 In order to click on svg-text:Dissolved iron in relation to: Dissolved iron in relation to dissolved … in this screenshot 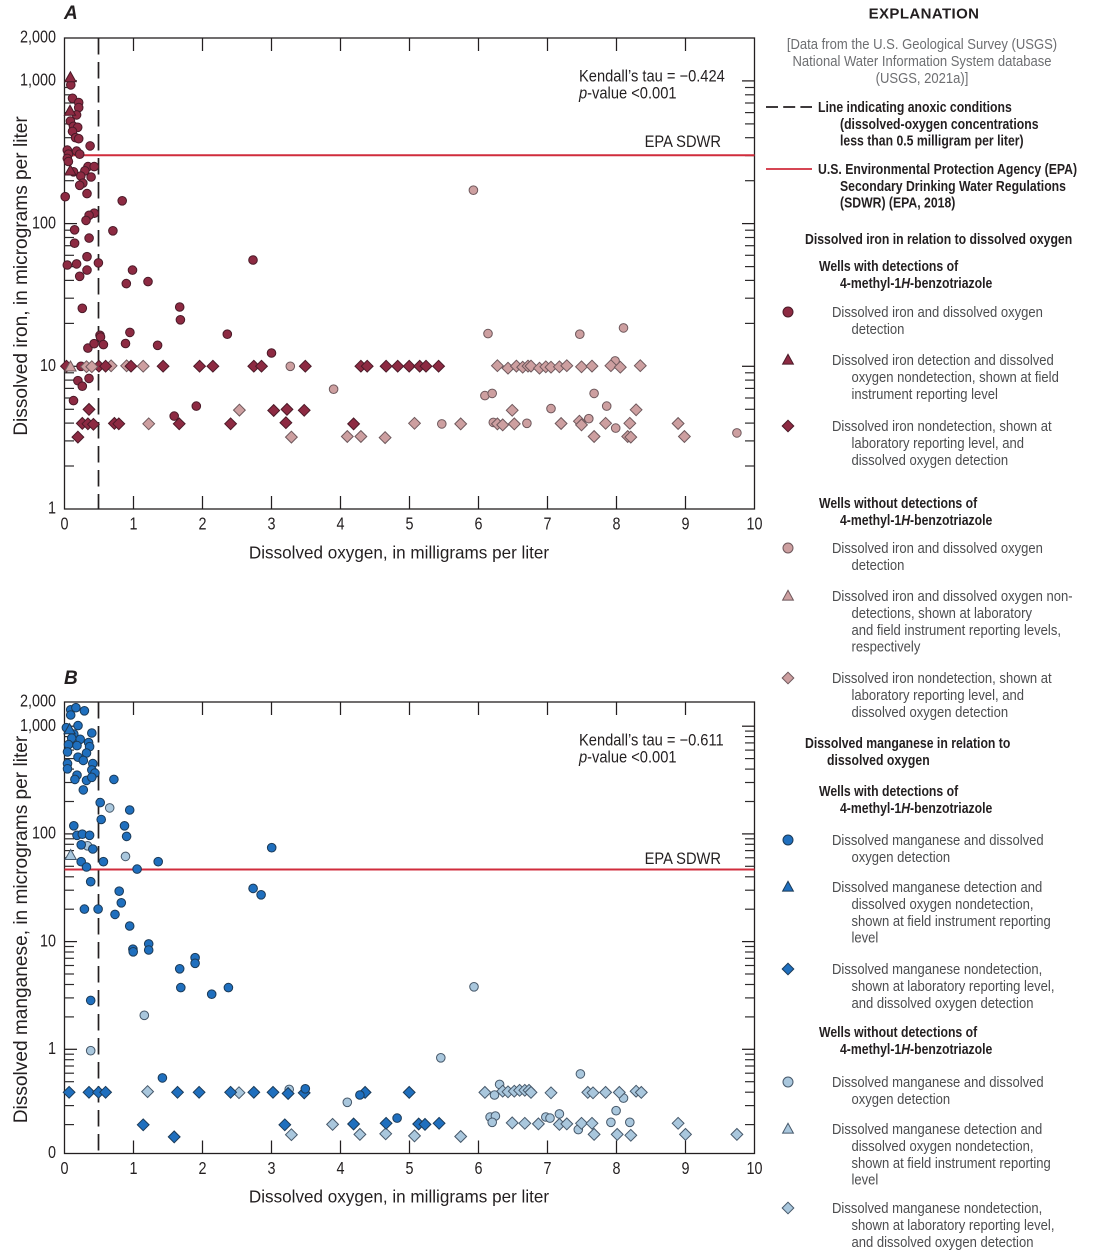, I will do `click(938, 239)`.